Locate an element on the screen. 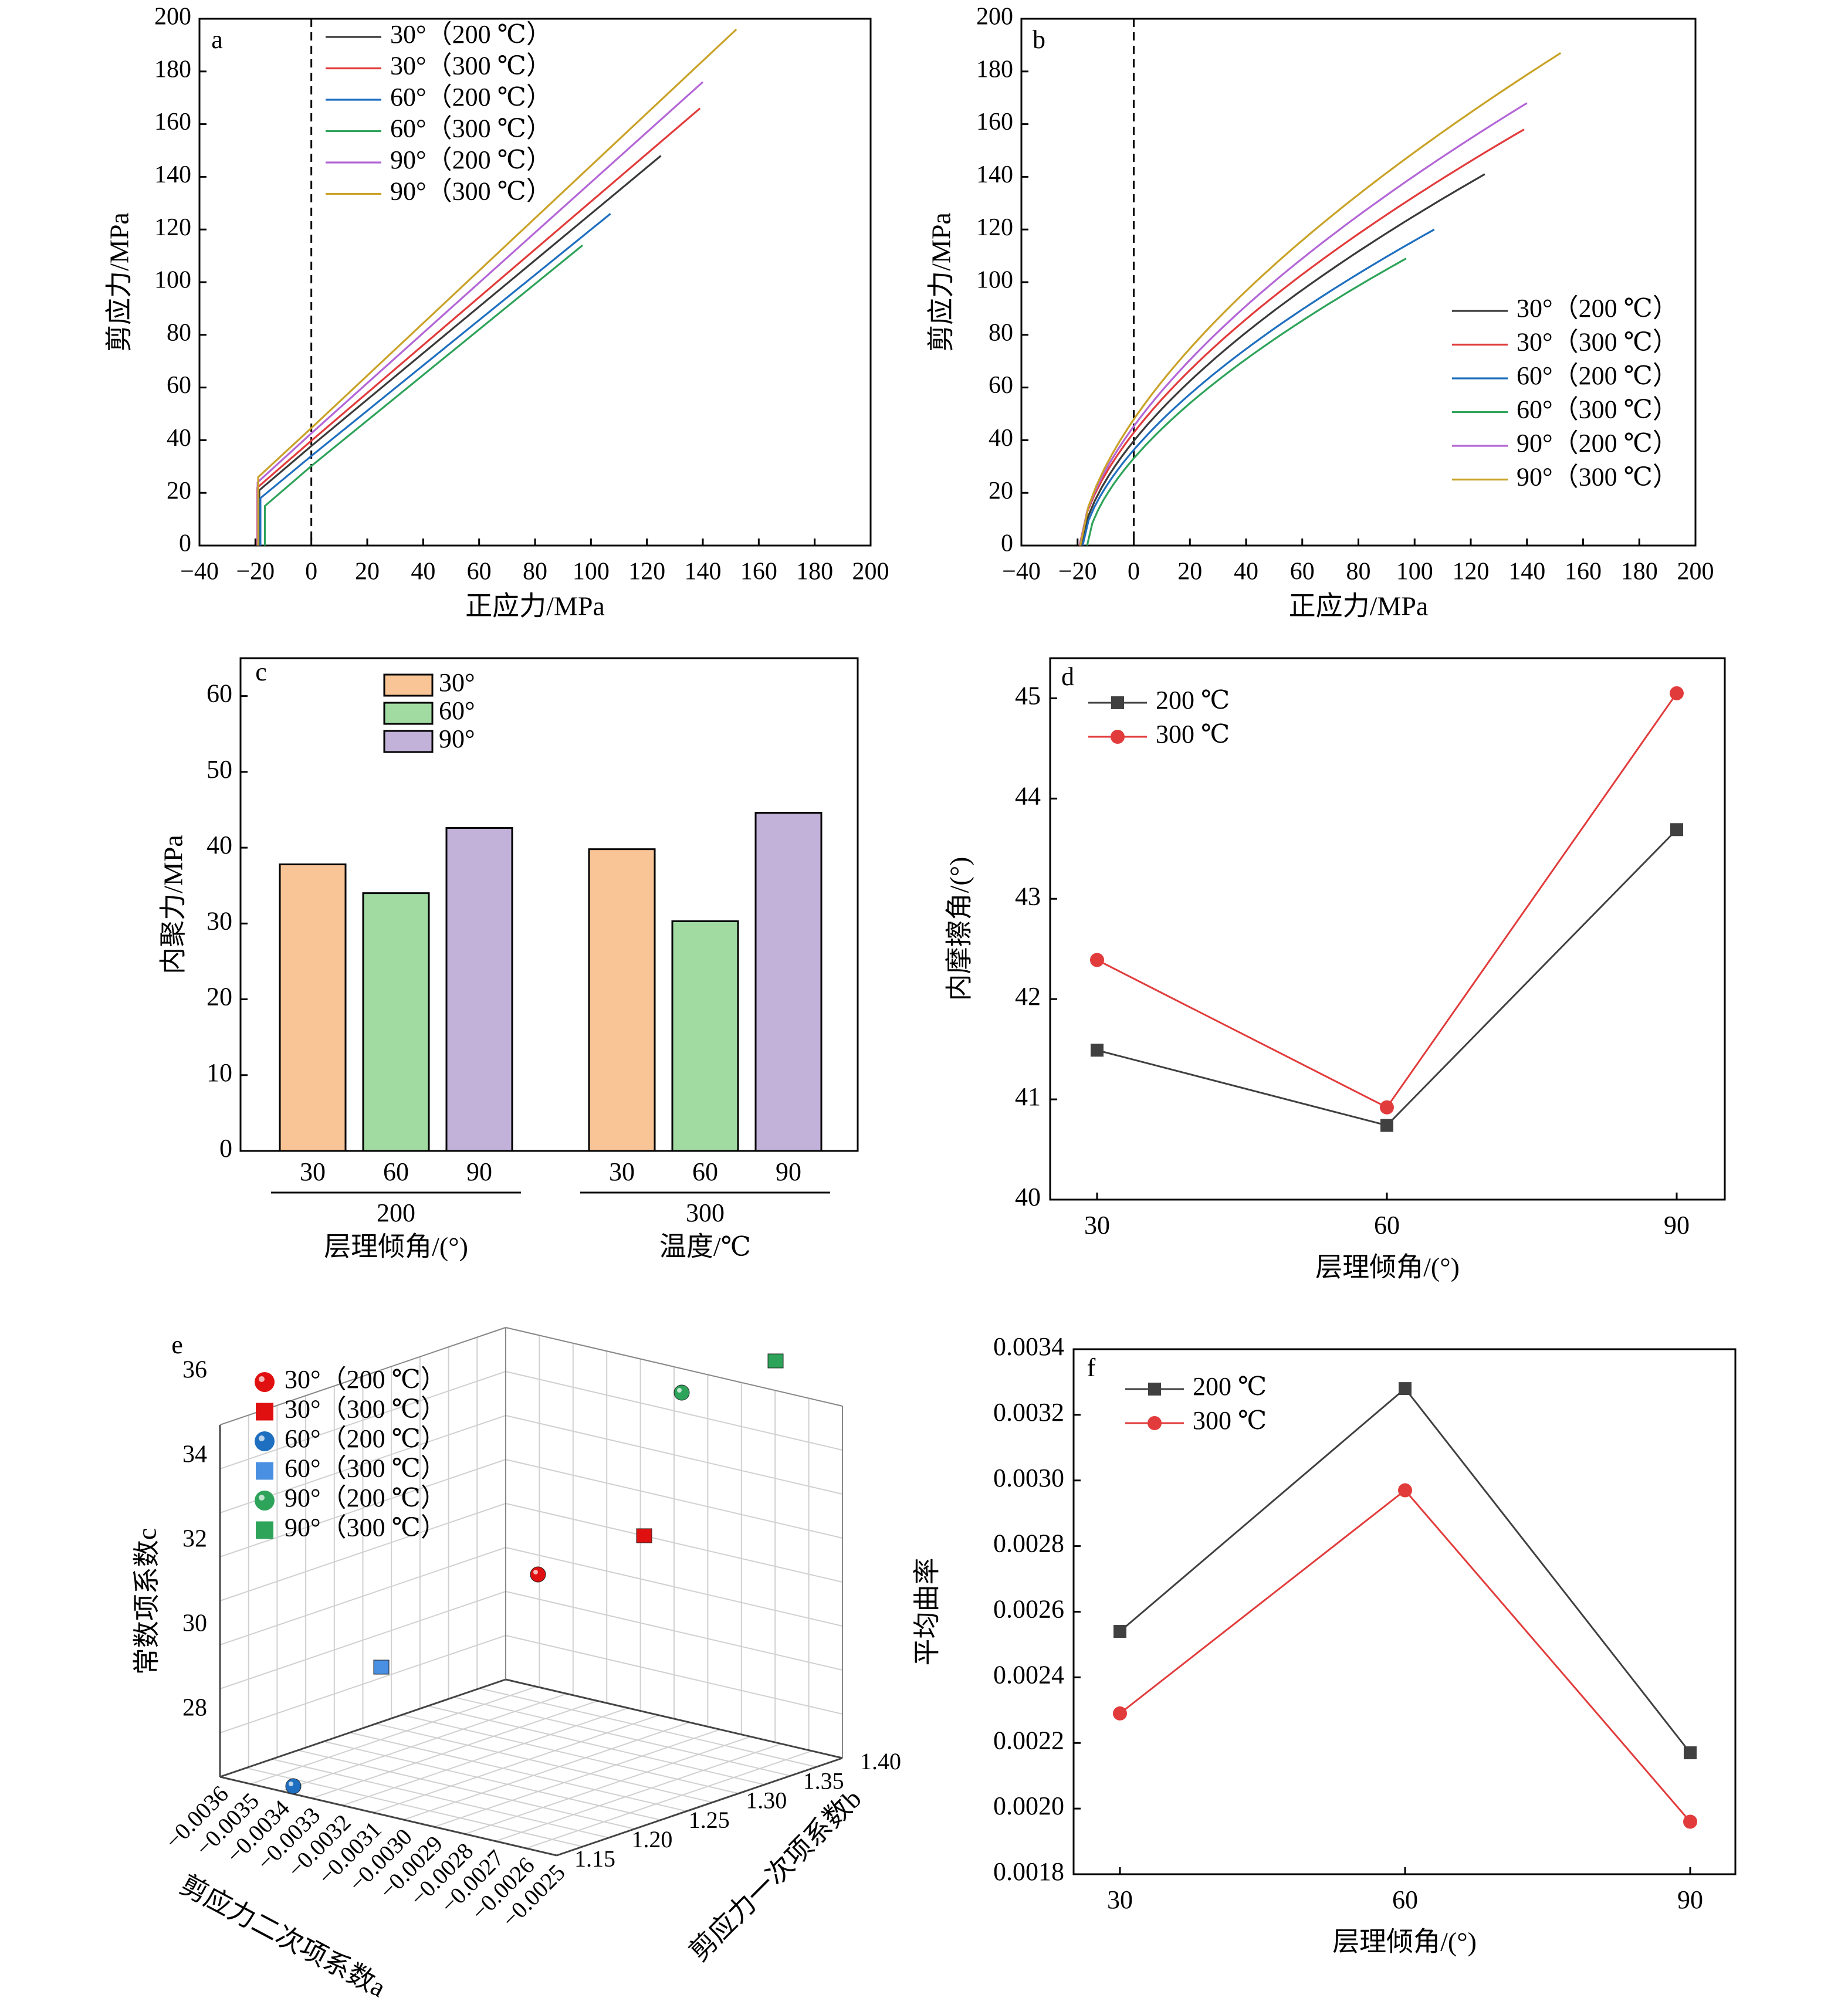 The image size is (1848, 2015). x-axis-label: 层理倾角/(°) is located at coordinates (1404, 1942).